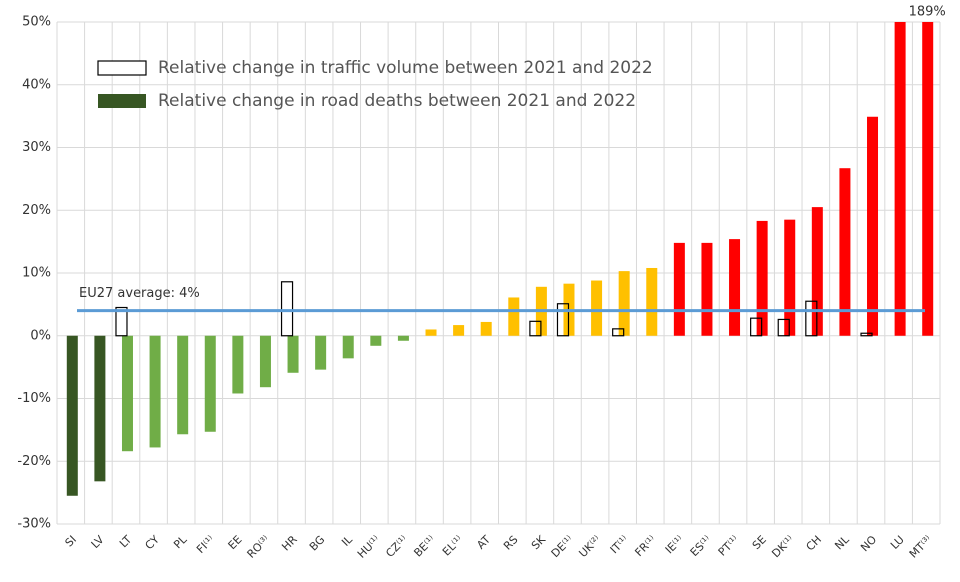  Describe the element at coordinates (897, 542) in the screenshot. I see `x-tick-label: LU` at that location.